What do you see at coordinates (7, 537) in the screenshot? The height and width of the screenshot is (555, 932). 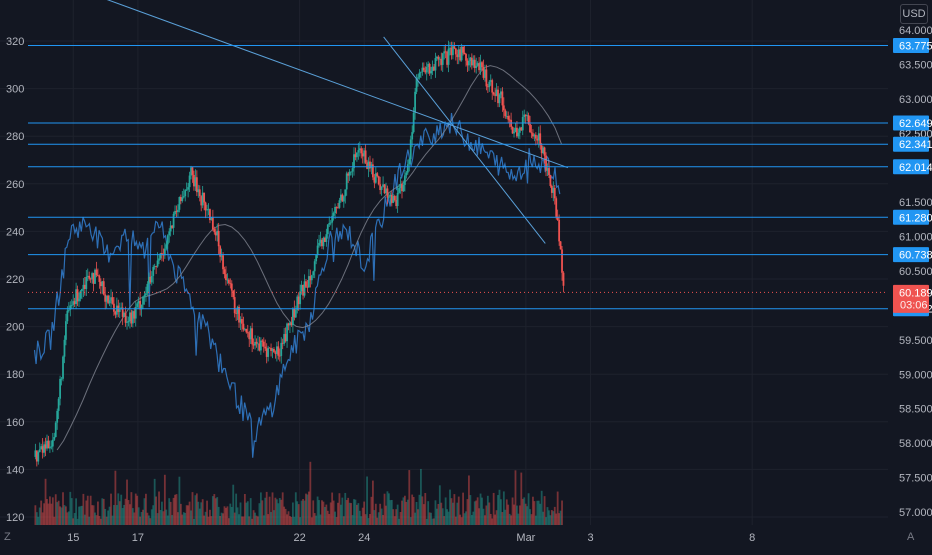 I see `timezone-icon: Z` at bounding box center [7, 537].